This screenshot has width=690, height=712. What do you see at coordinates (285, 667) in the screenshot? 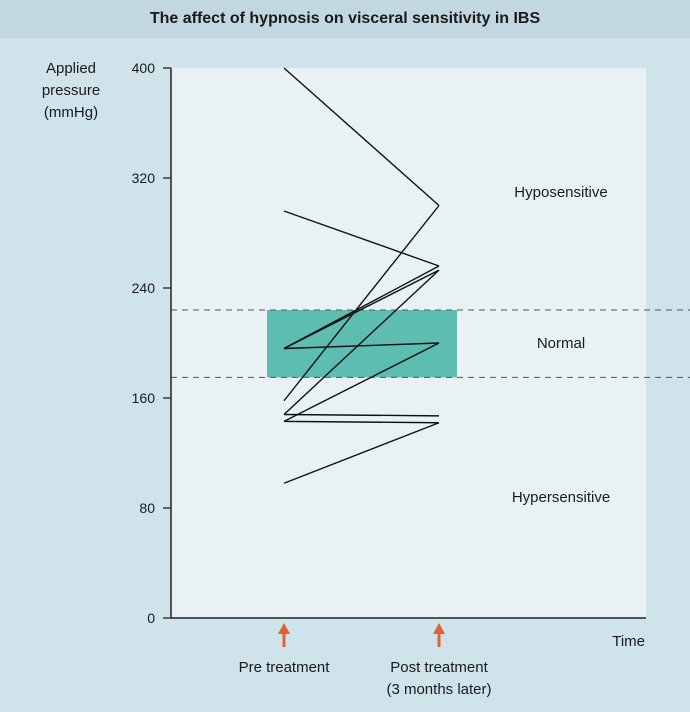
I see `x-category-label: Pre treatment` at bounding box center [285, 667].